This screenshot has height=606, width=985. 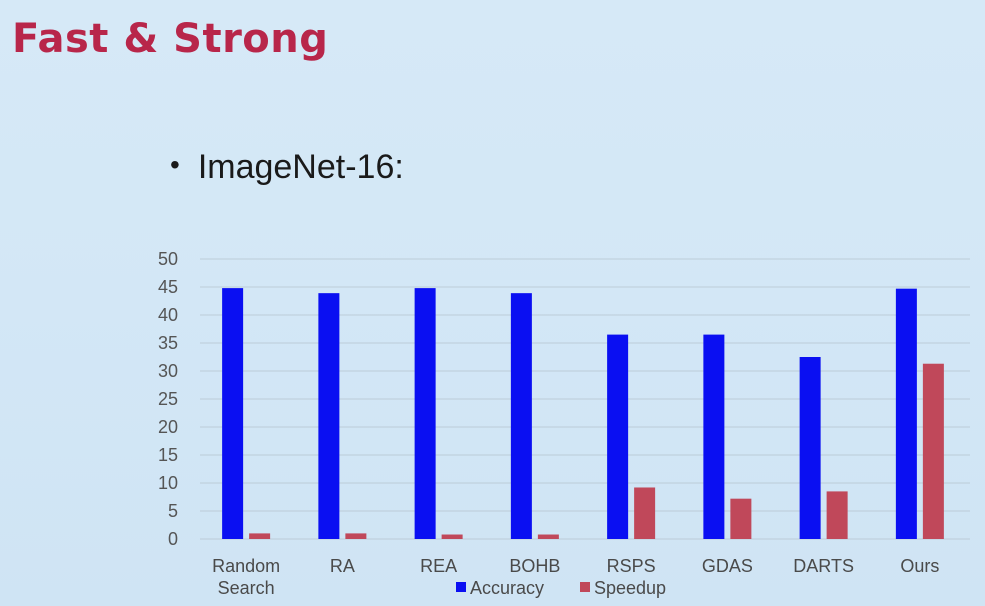 What do you see at coordinates (168, 371) in the screenshot?
I see `y-tick-label: 30` at bounding box center [168, 371].